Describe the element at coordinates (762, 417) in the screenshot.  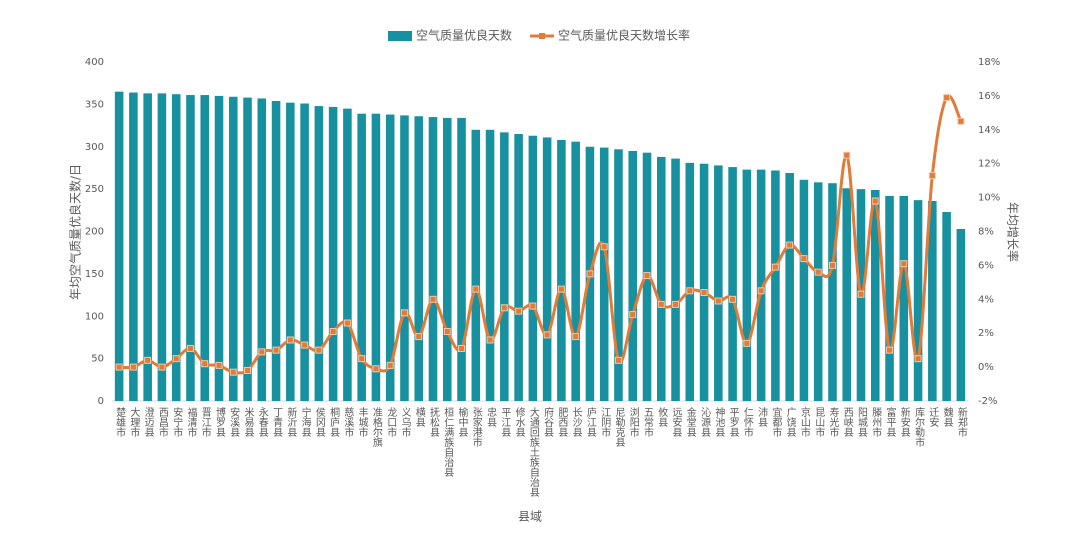
I see `x-tick-label: 沛县` at that location.